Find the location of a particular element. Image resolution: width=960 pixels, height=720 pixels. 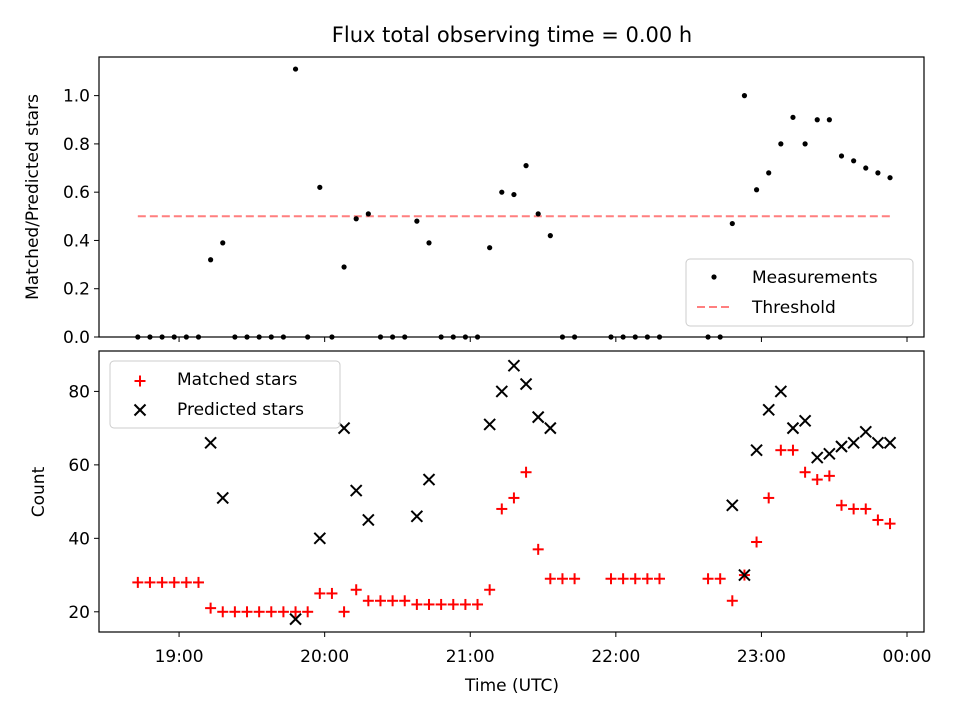

legend-matched-stars-marker is located at coordinates (140, 381).